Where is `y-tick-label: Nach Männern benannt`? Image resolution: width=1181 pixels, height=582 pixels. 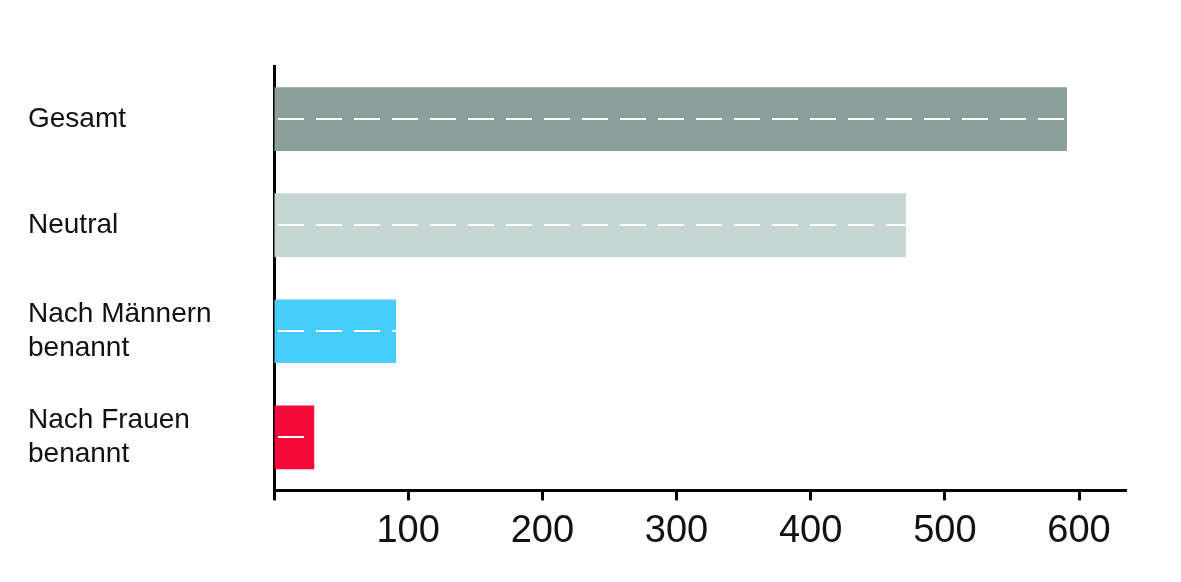
y-tick-label: Nach Männern benannt is located at coordinates (120, 329).